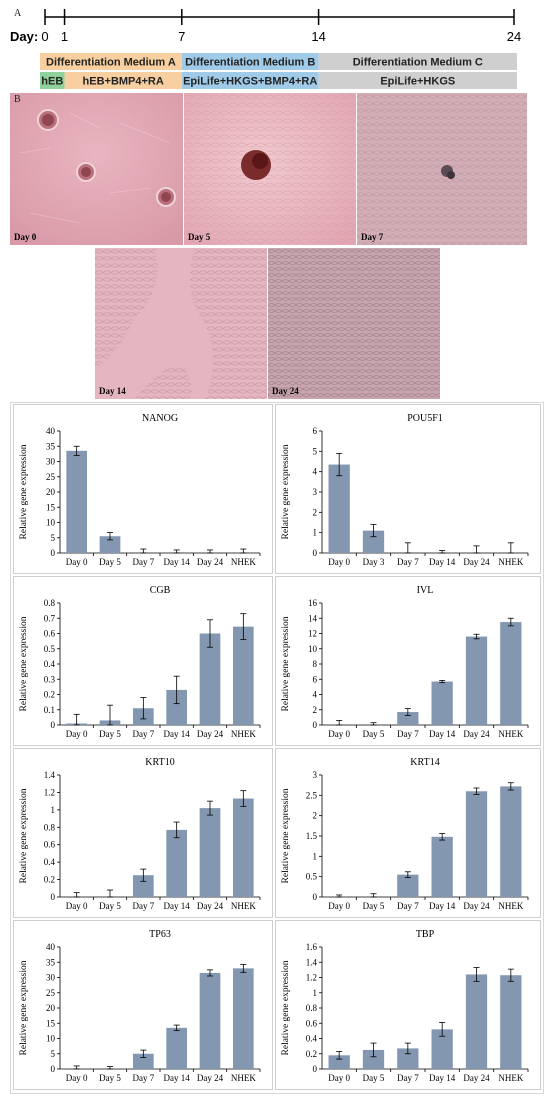 The height and width of the screenshot is (1101, 550). I want to click on tp63-ytick-label: 10, so click(51, 1039).